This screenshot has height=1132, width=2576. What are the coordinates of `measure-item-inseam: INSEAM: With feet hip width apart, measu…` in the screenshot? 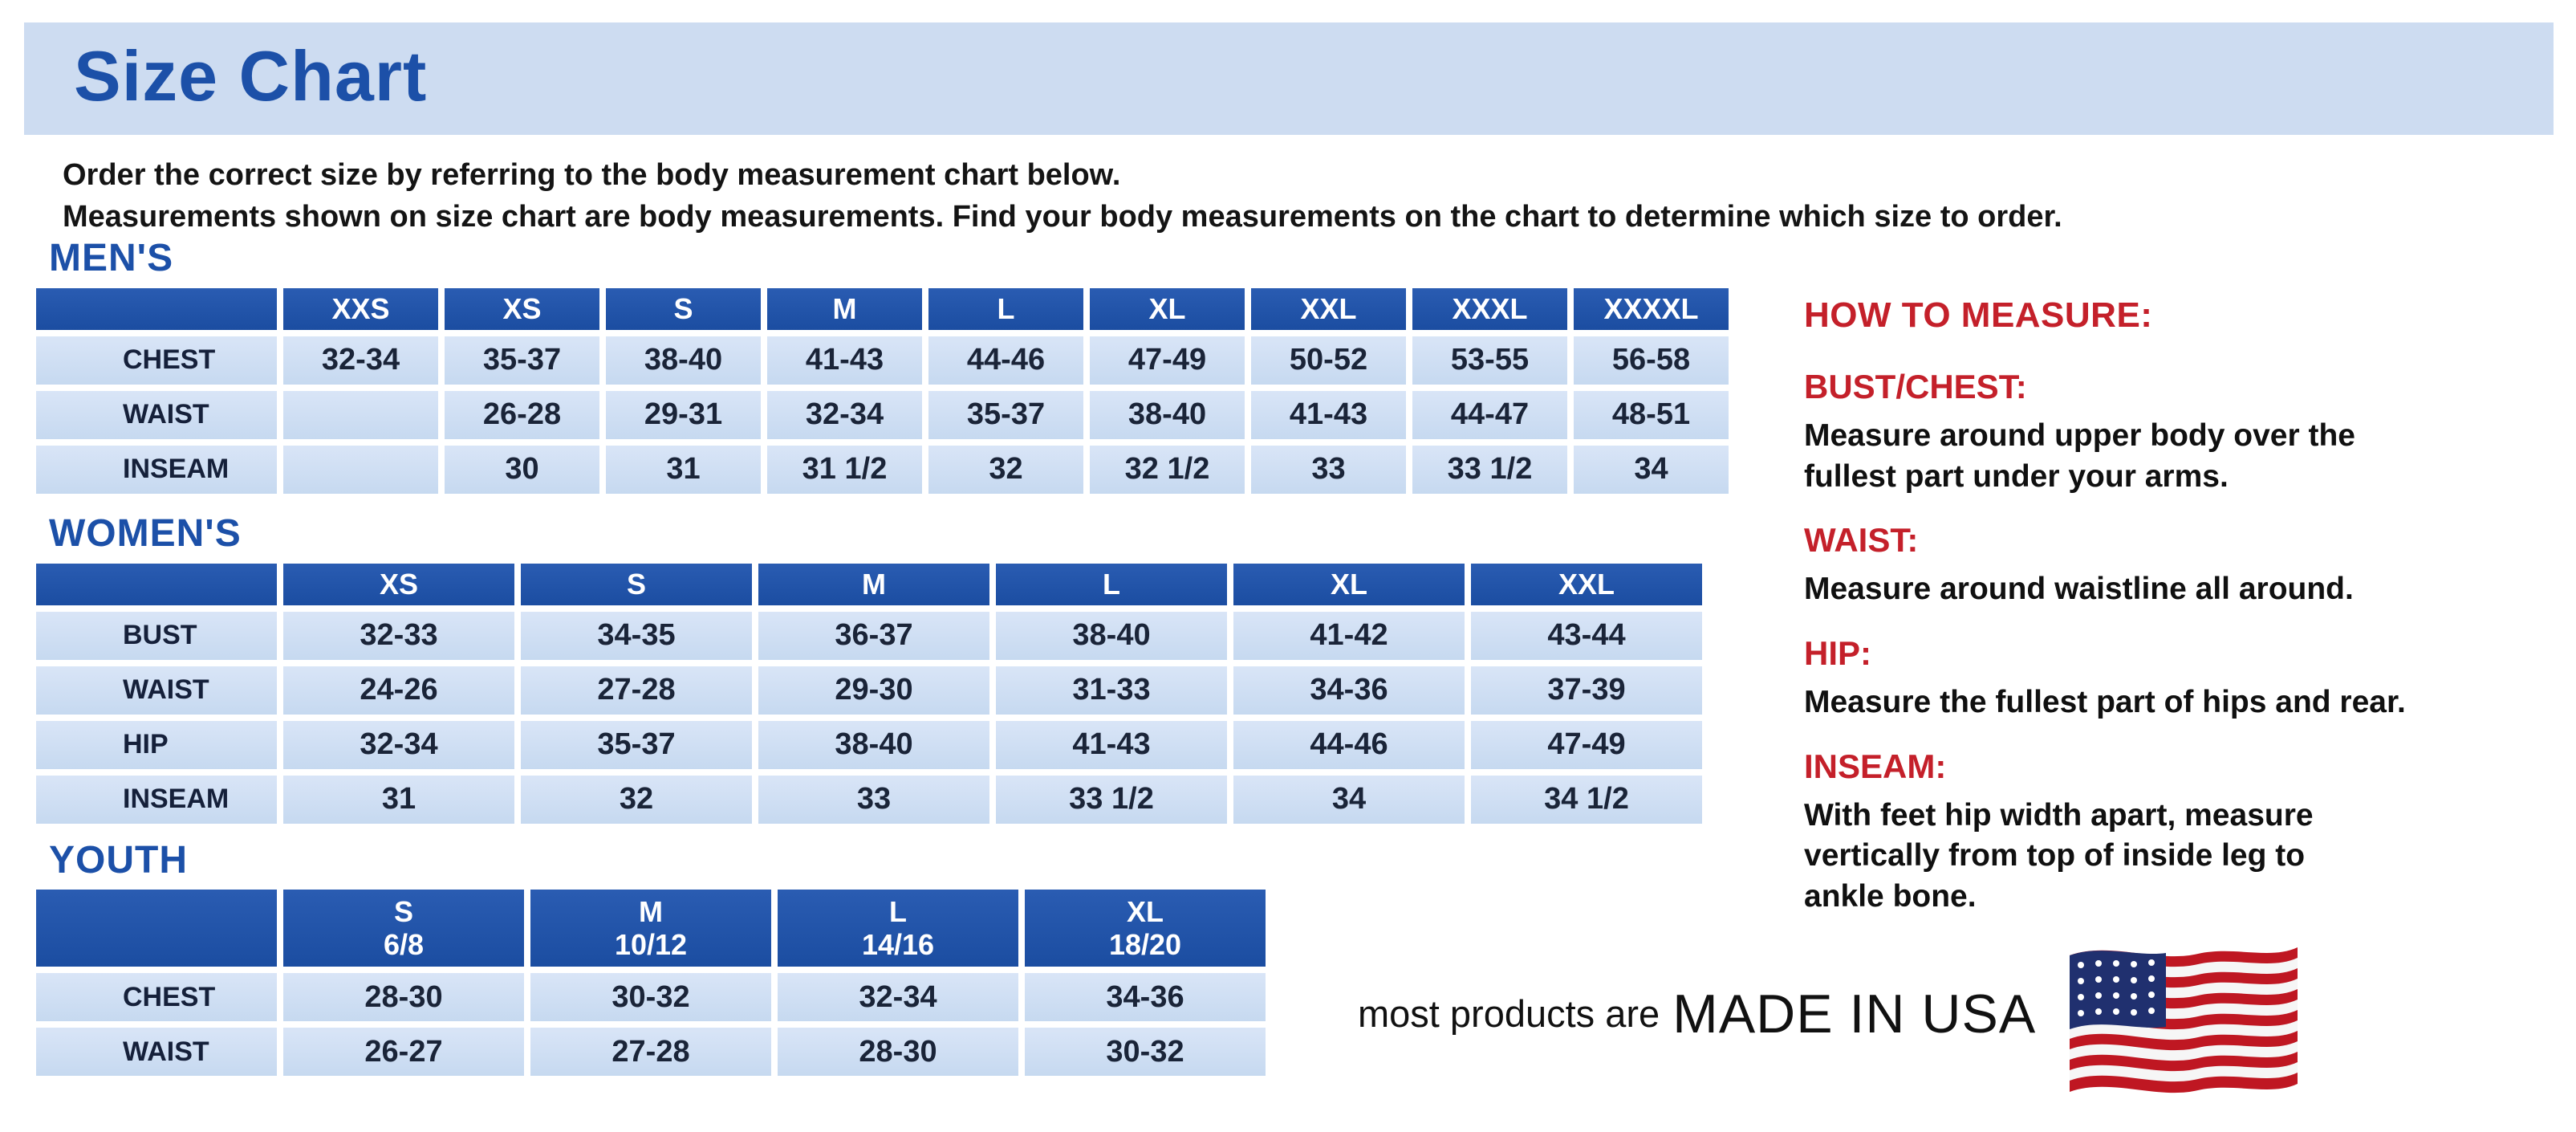 It's located at (2181, 832).